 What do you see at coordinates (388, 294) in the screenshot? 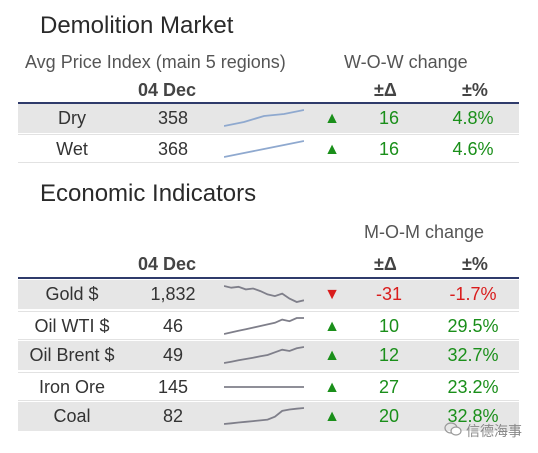
I see `row-abs-change: -31` at bounding box center [388, 294].